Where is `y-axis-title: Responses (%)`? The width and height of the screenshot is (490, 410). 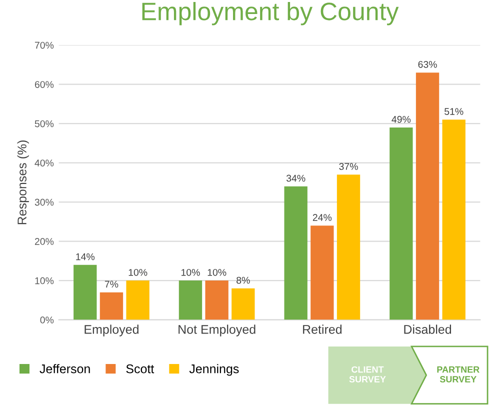 y-axis-title: Responses (%) is located at coordinates (23, 182).